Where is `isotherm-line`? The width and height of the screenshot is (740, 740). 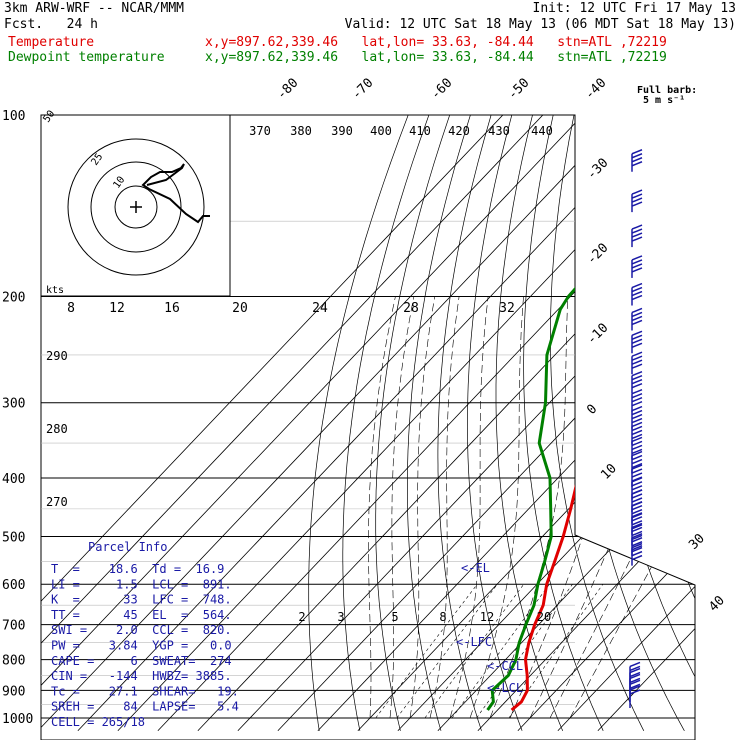
isotherm-line is located at coordinates (646, 423).